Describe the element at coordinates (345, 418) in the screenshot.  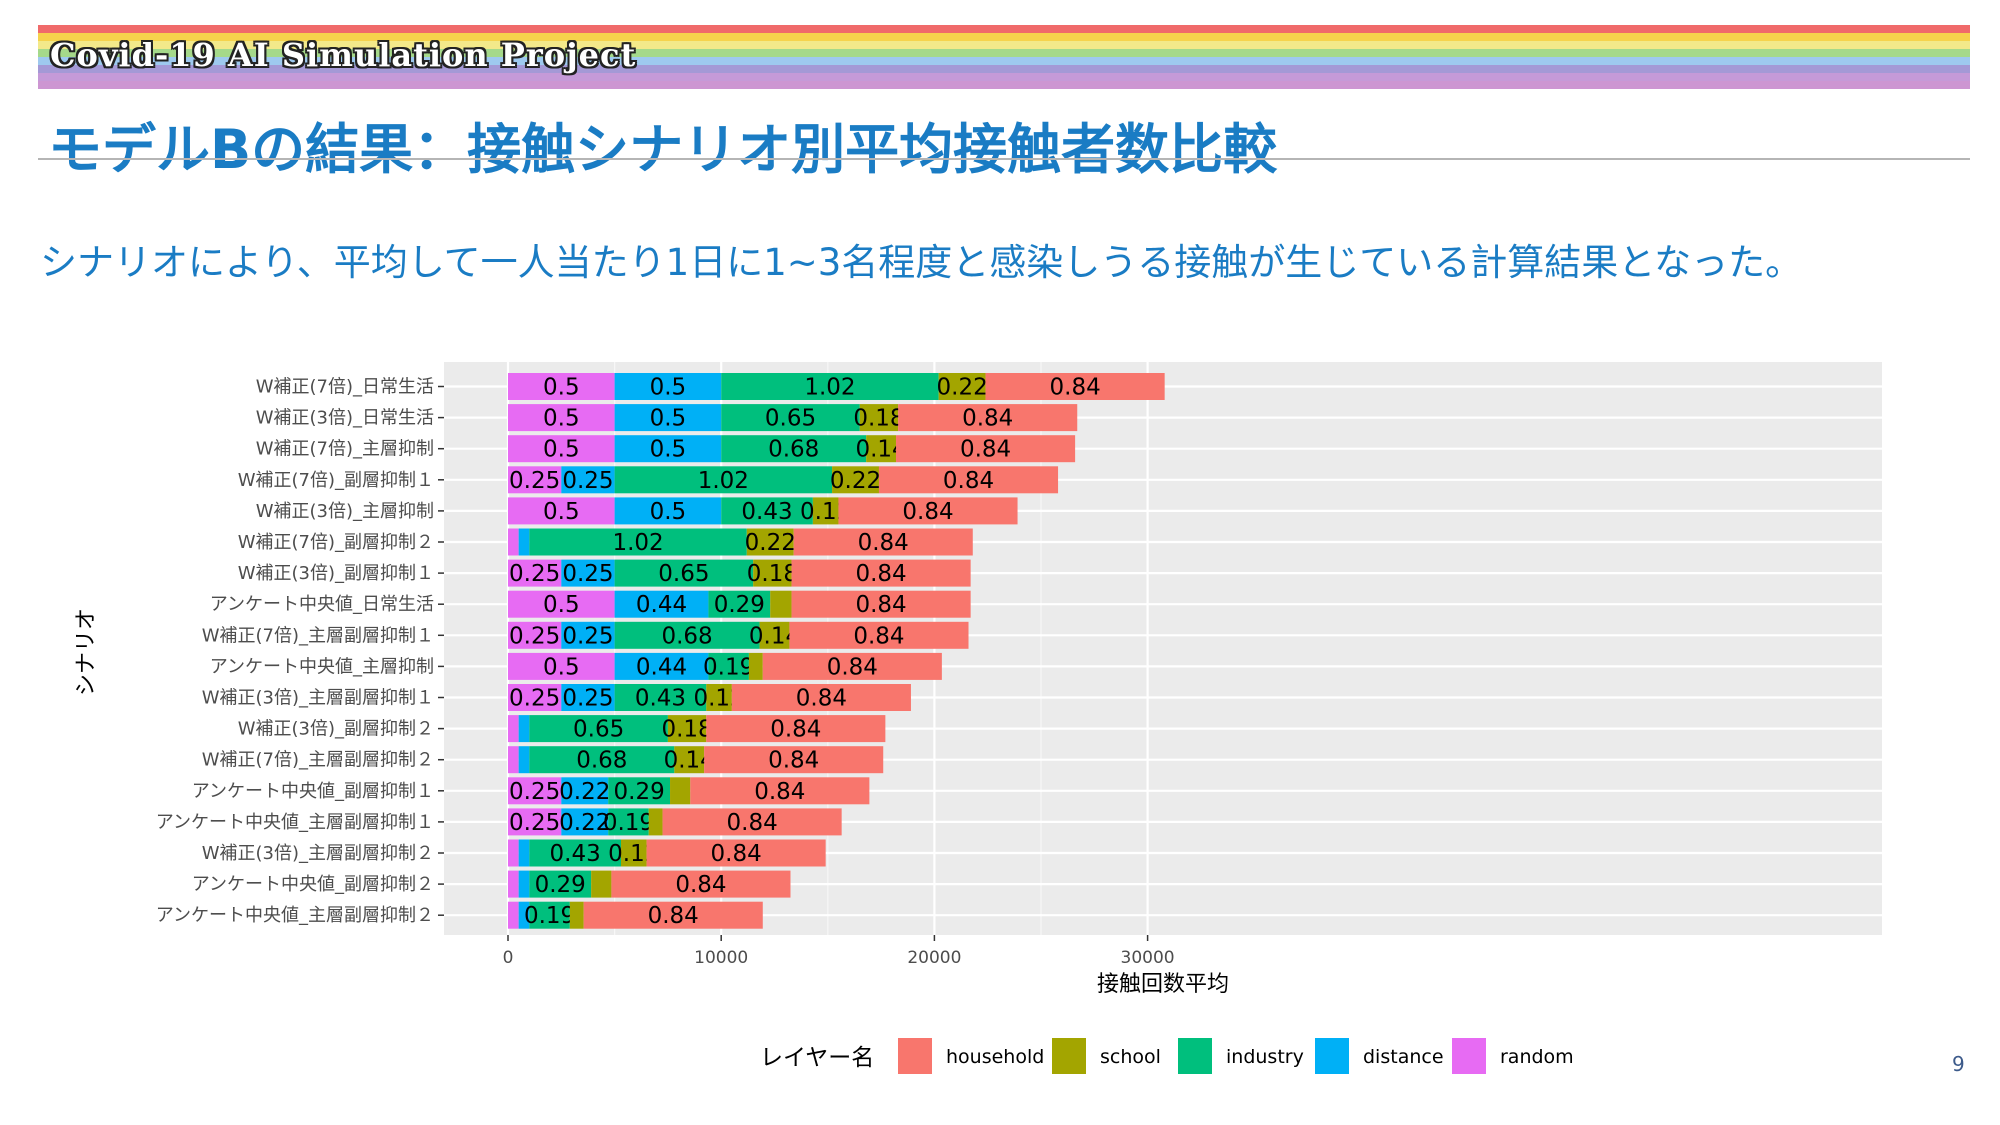
I see `y-tick-label: W補正(3倍)_日常生活` at that location.